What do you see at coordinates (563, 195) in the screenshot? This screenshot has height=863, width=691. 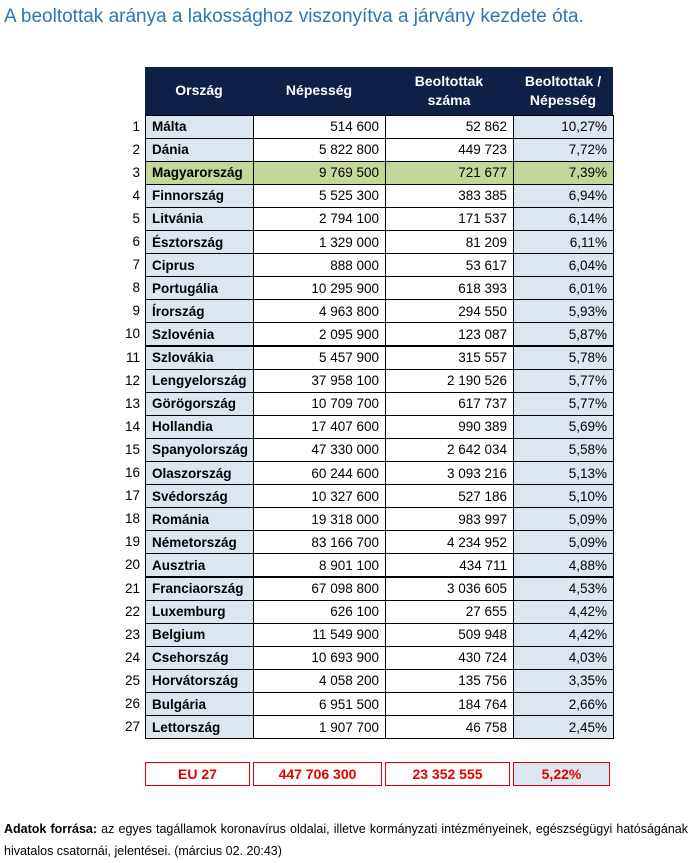 I see `number-cell: 6,94%` at bounding box center [563, 195].